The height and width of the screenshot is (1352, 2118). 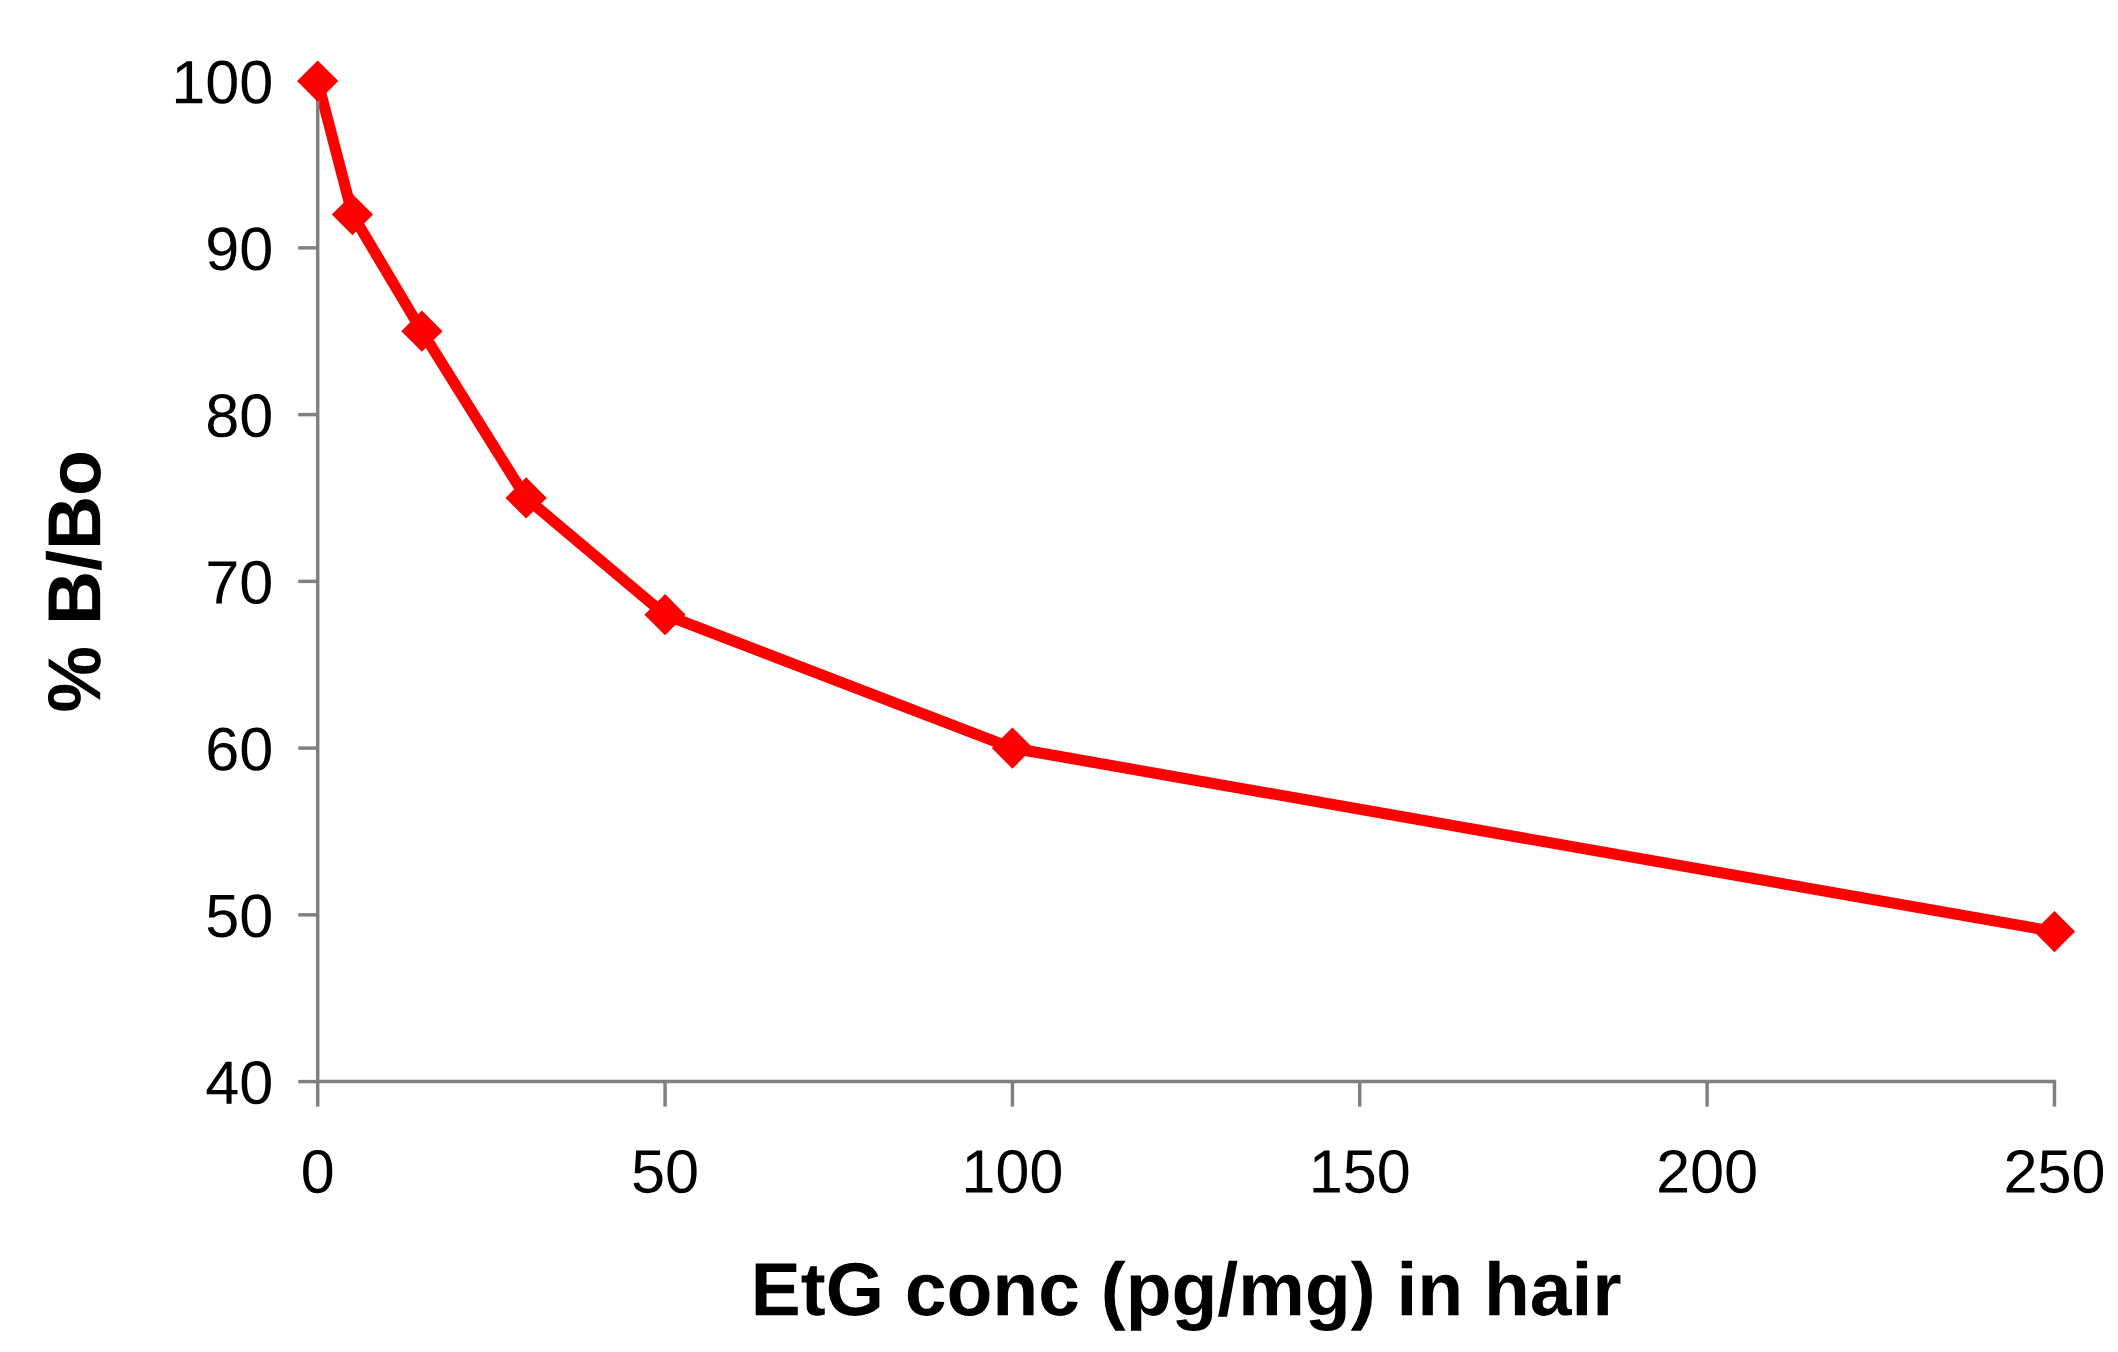 I want to click on x-tick-label: 100, so click(x=1013, y=1171).